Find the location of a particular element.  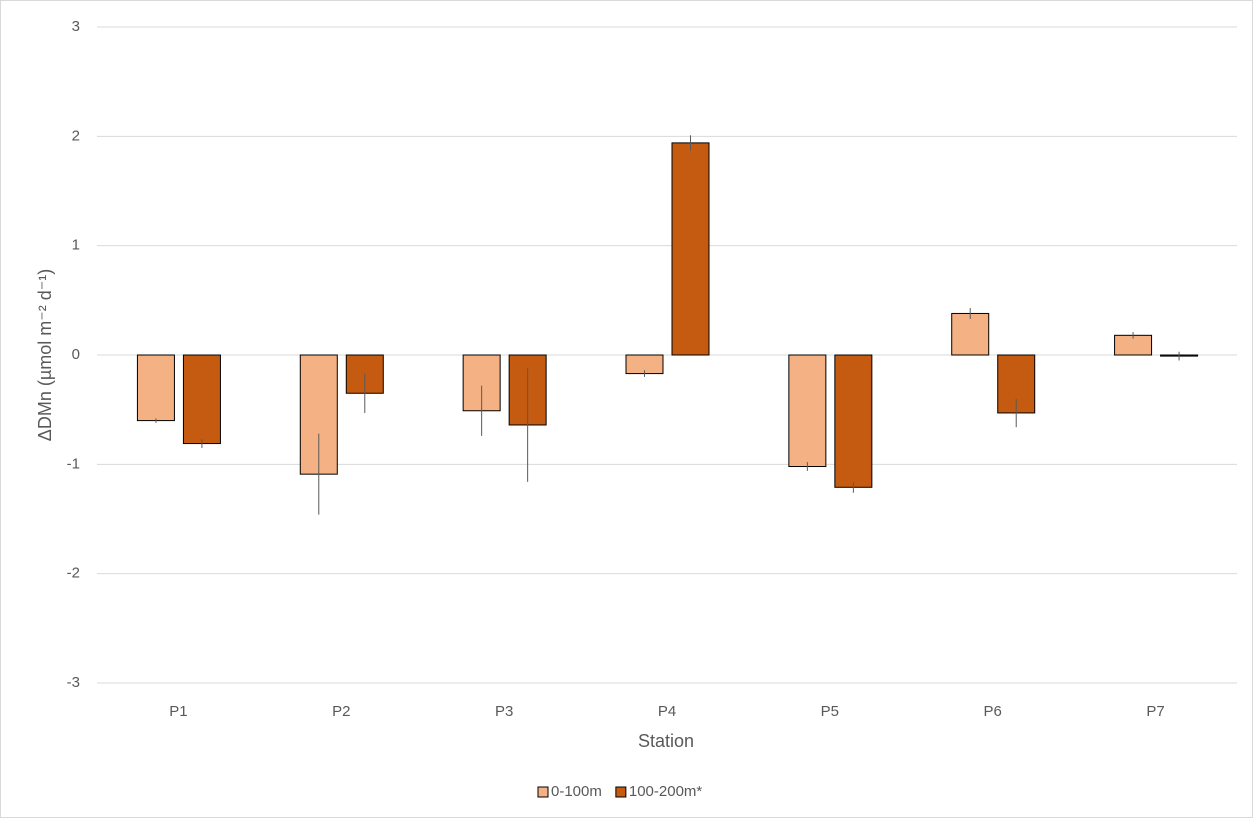

x-tick-label: P4 is located at coordinates (667, 711).